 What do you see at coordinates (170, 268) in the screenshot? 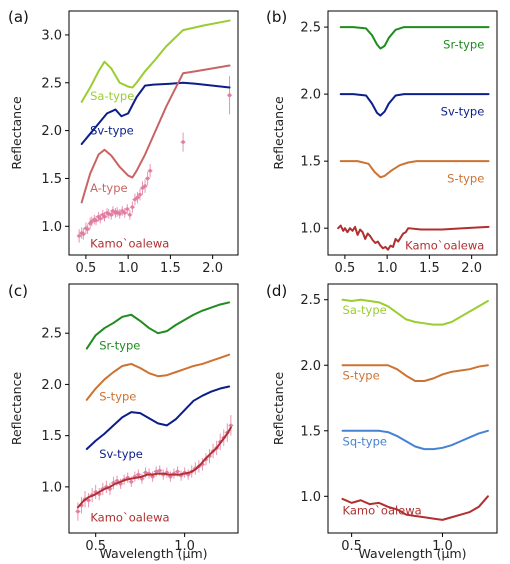
I see `x-tick-label-a: 1.5` at bounding box center [170, 268].